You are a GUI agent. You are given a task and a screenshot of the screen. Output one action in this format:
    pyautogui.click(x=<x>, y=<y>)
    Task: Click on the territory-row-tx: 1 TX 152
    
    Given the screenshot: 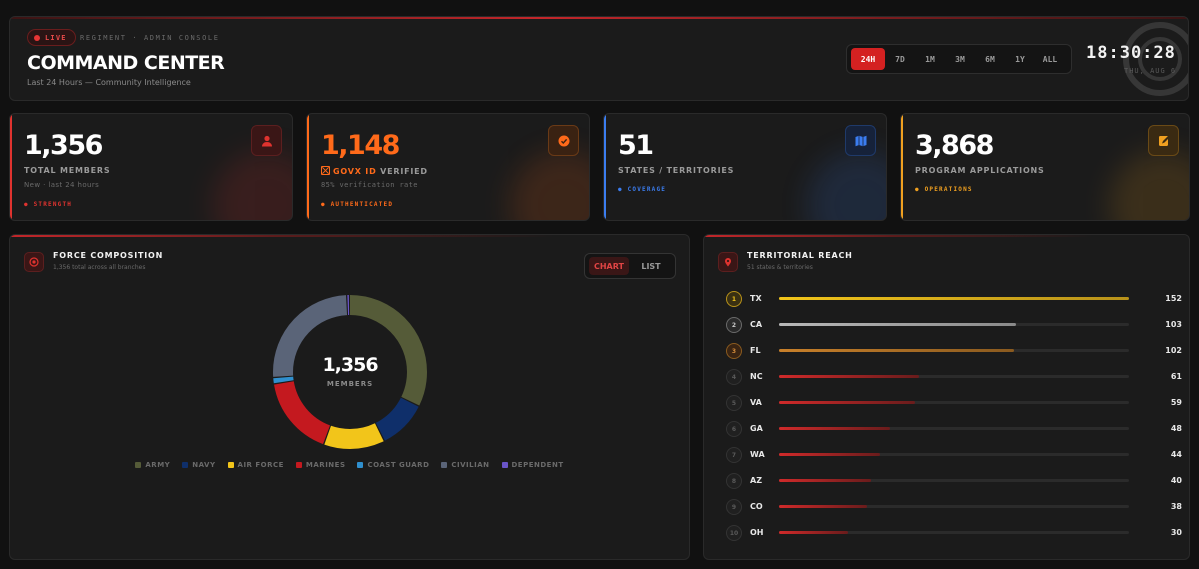 What is the action you would take?
    pyautogui.click(x=954, y=299)
    